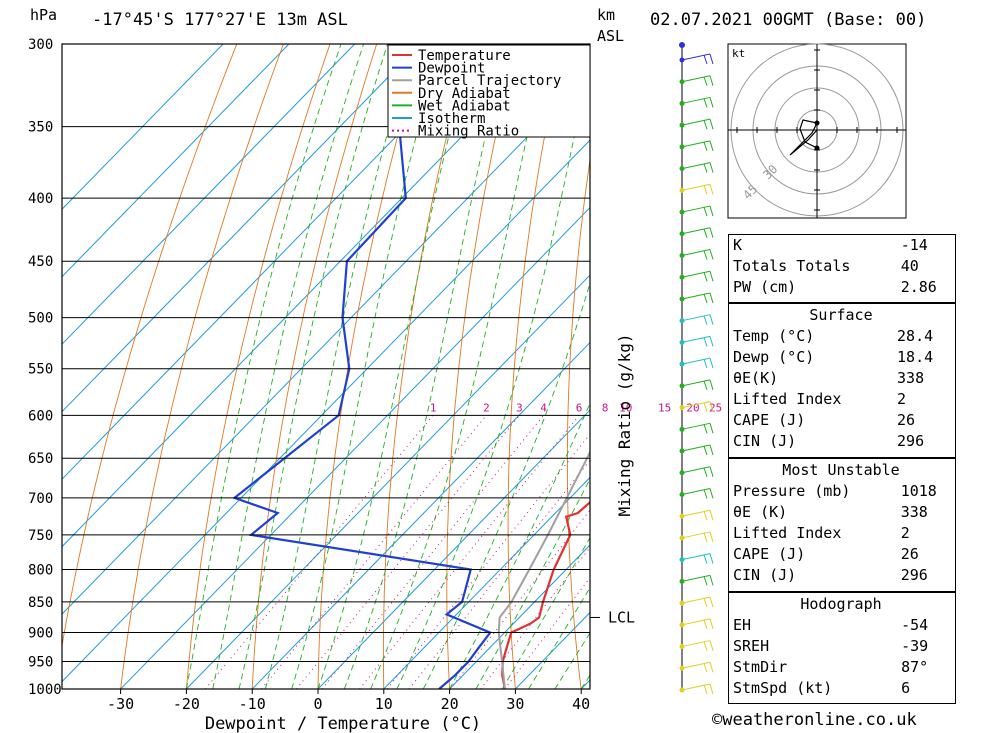  I want to click on index-value: 2.86, so click(918, 287).